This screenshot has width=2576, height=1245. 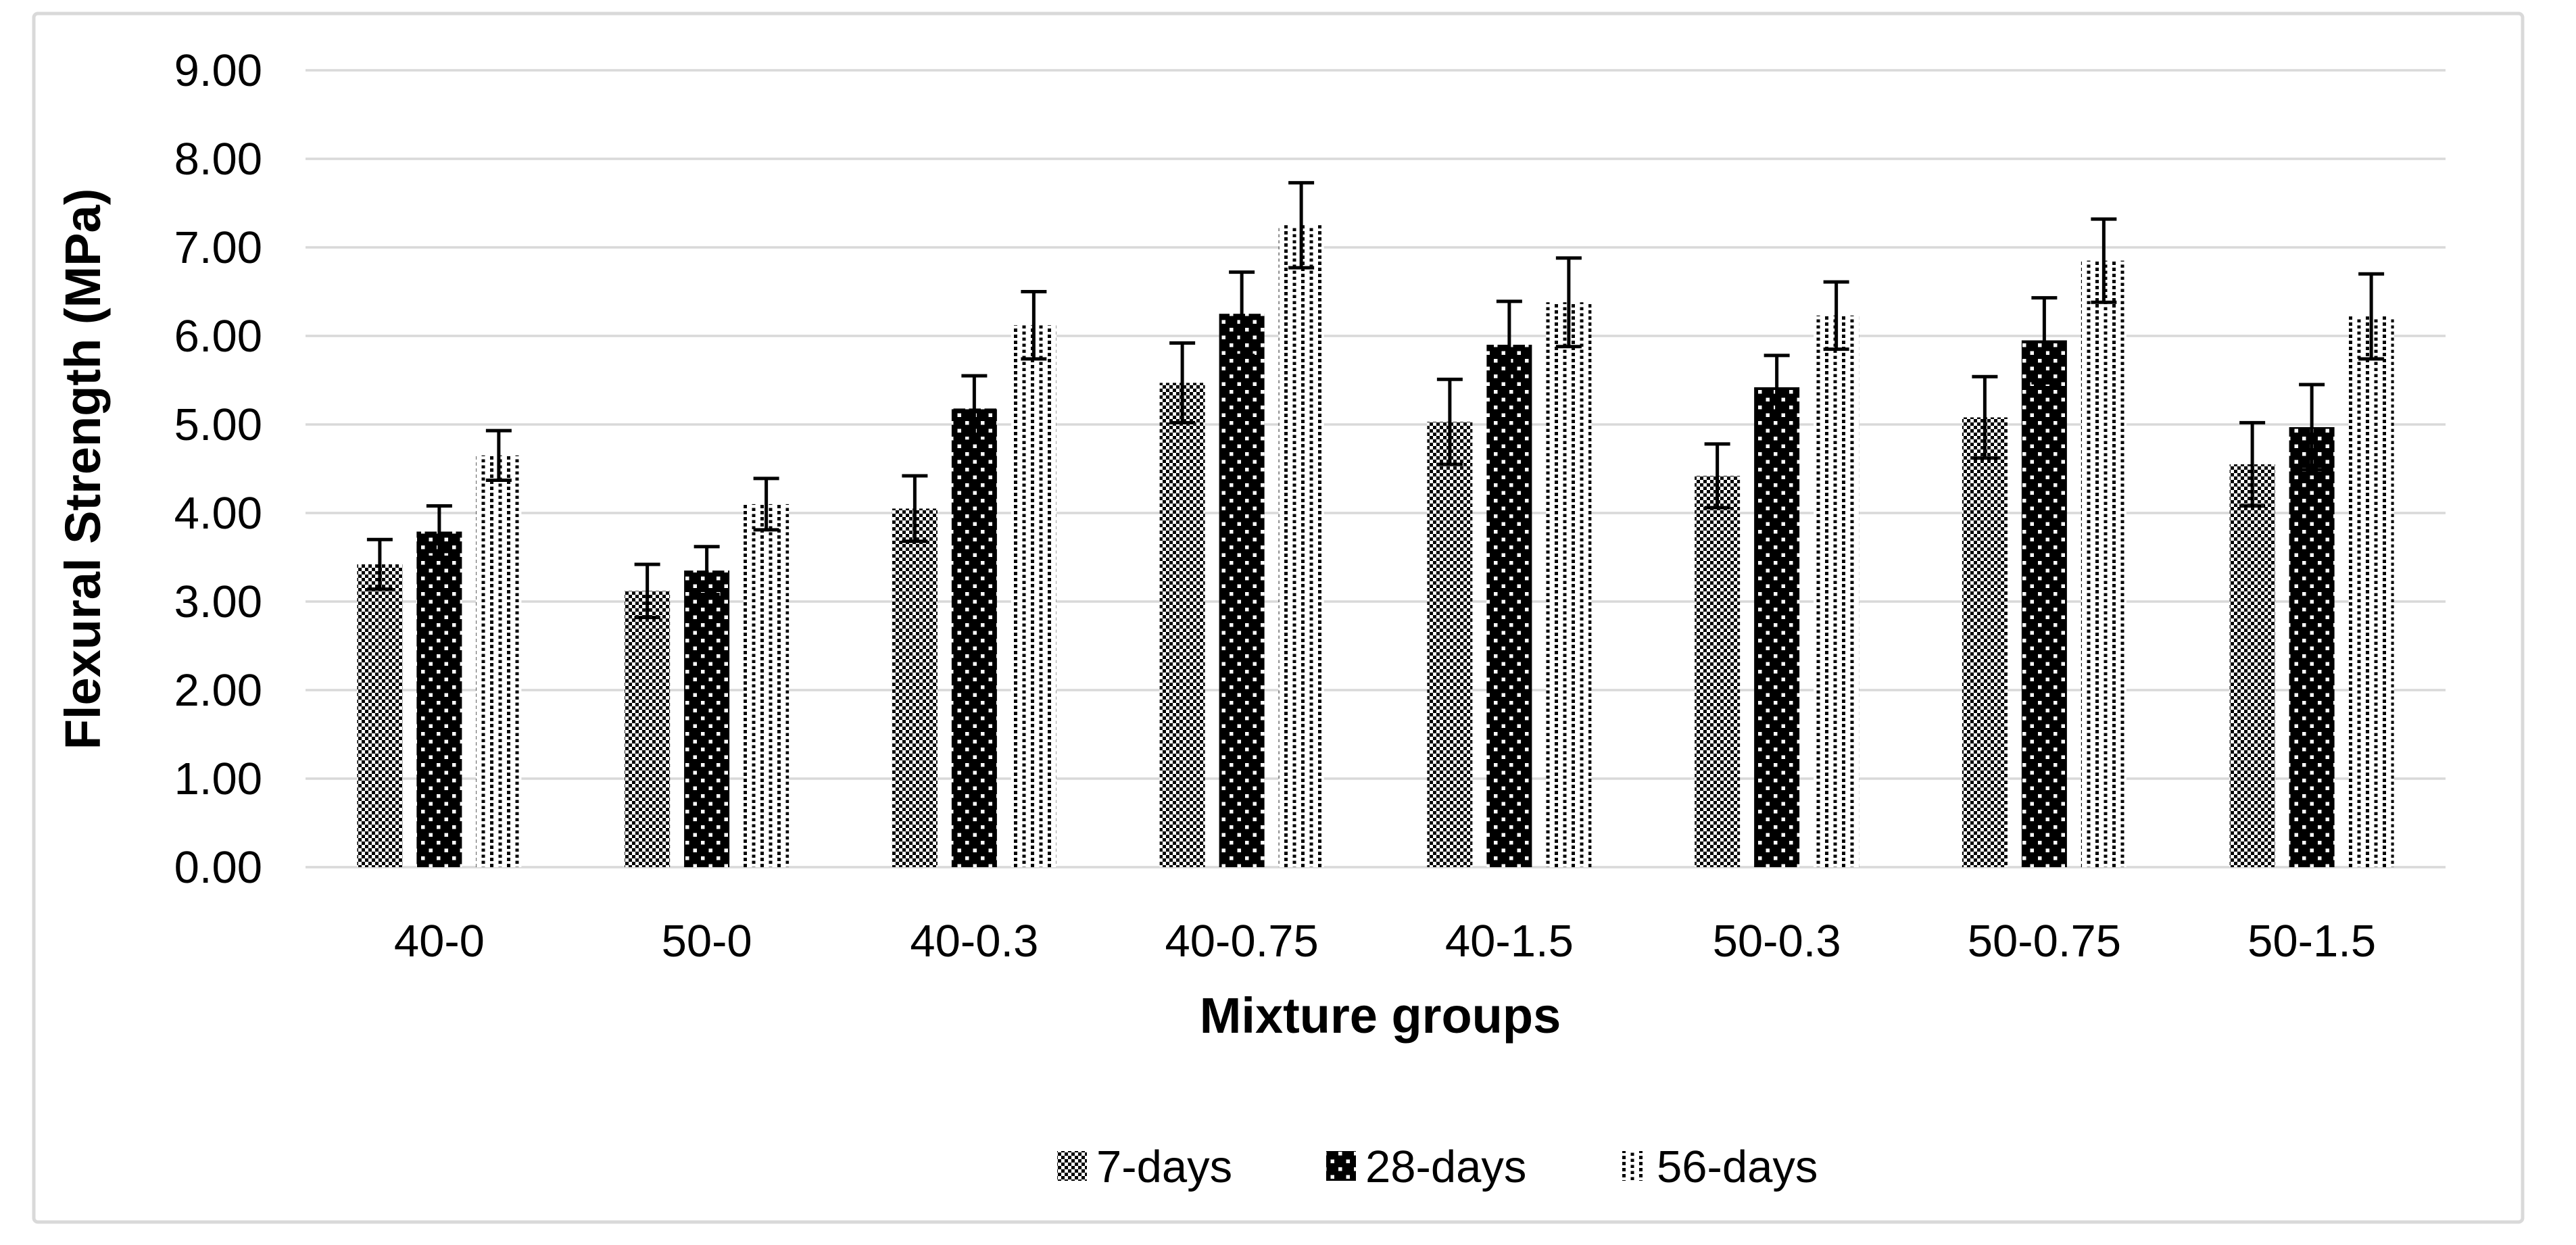 I want to click on legend-swatch-28-days, so click(x=1341, y=1166).